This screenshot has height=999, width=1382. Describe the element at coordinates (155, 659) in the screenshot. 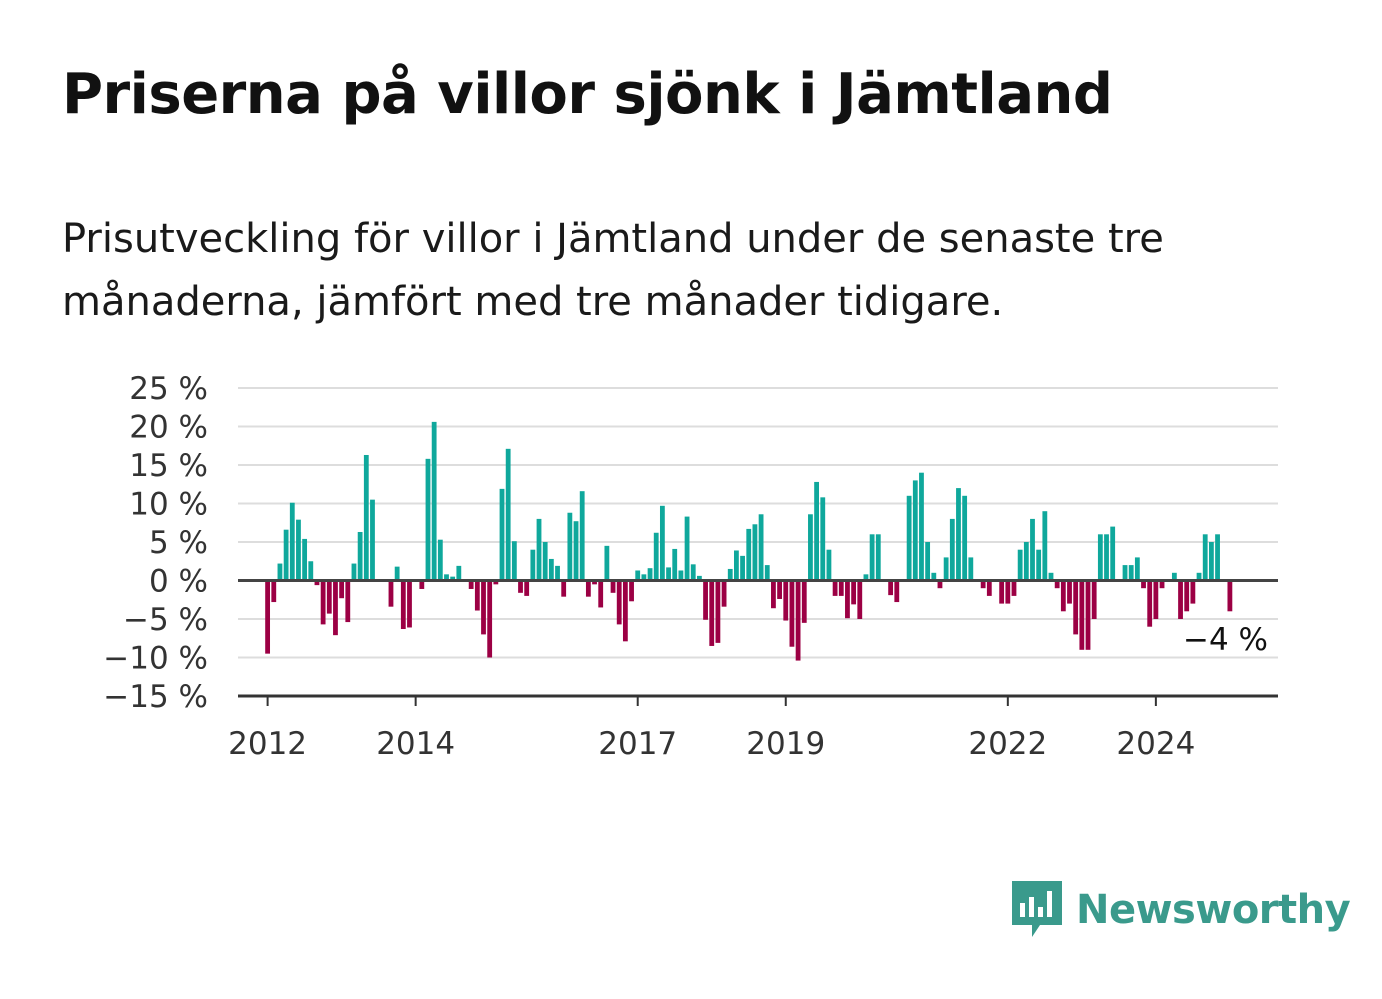

I see `y-tick-label: −10 %` at that location.